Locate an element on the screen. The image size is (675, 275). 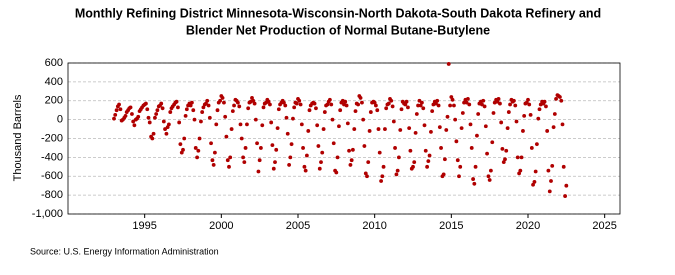
x-tick-label: 2025 is located at coordinates (604, 226).